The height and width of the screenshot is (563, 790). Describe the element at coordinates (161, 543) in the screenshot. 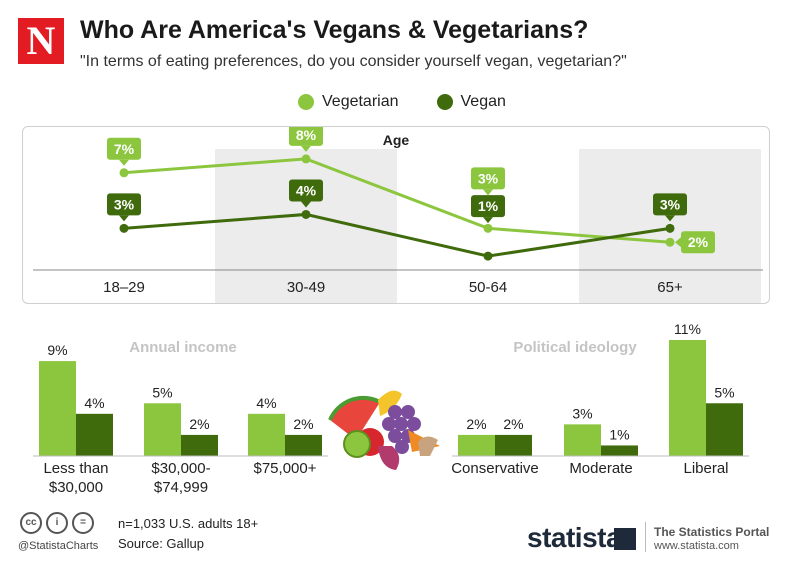

I see `source-note: Source: Gallup` at that location.